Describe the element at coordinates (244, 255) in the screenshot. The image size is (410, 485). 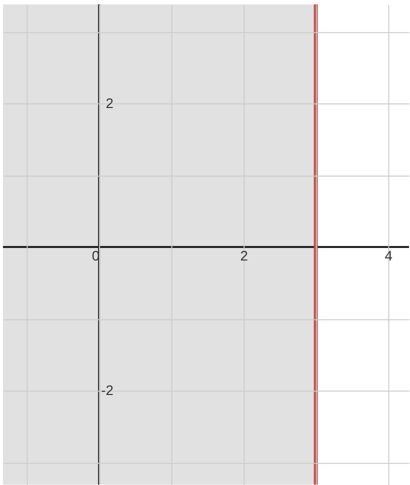
I see `x-tick-label: 2` at that location.